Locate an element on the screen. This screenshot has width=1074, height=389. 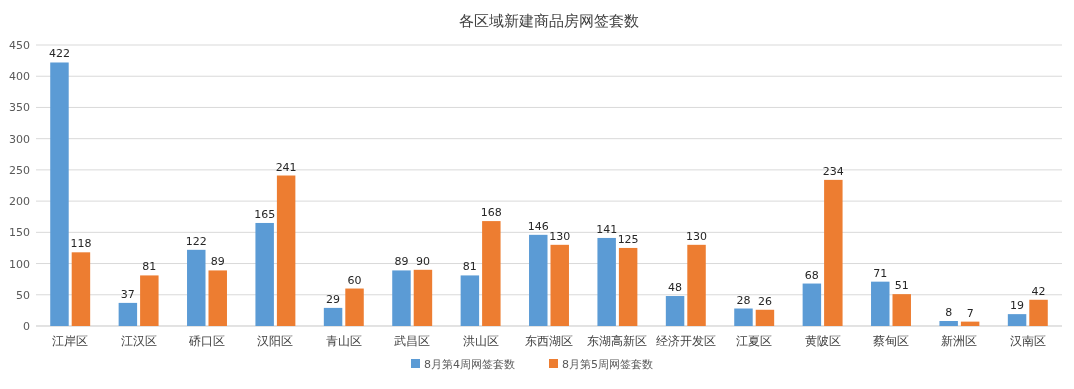
x-tick-label: 江汉区 is located at coordinates (138, 341).